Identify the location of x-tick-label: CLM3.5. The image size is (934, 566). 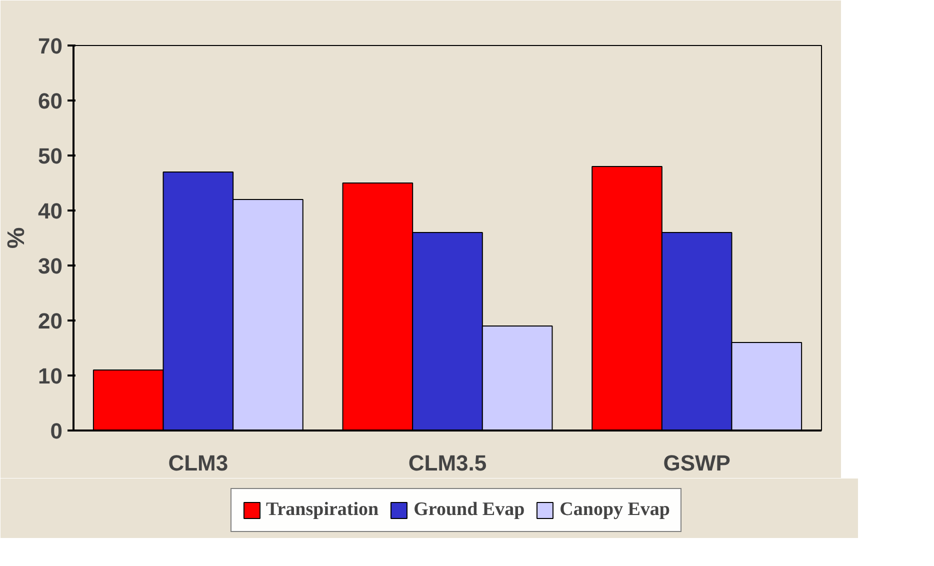
(447, 463).